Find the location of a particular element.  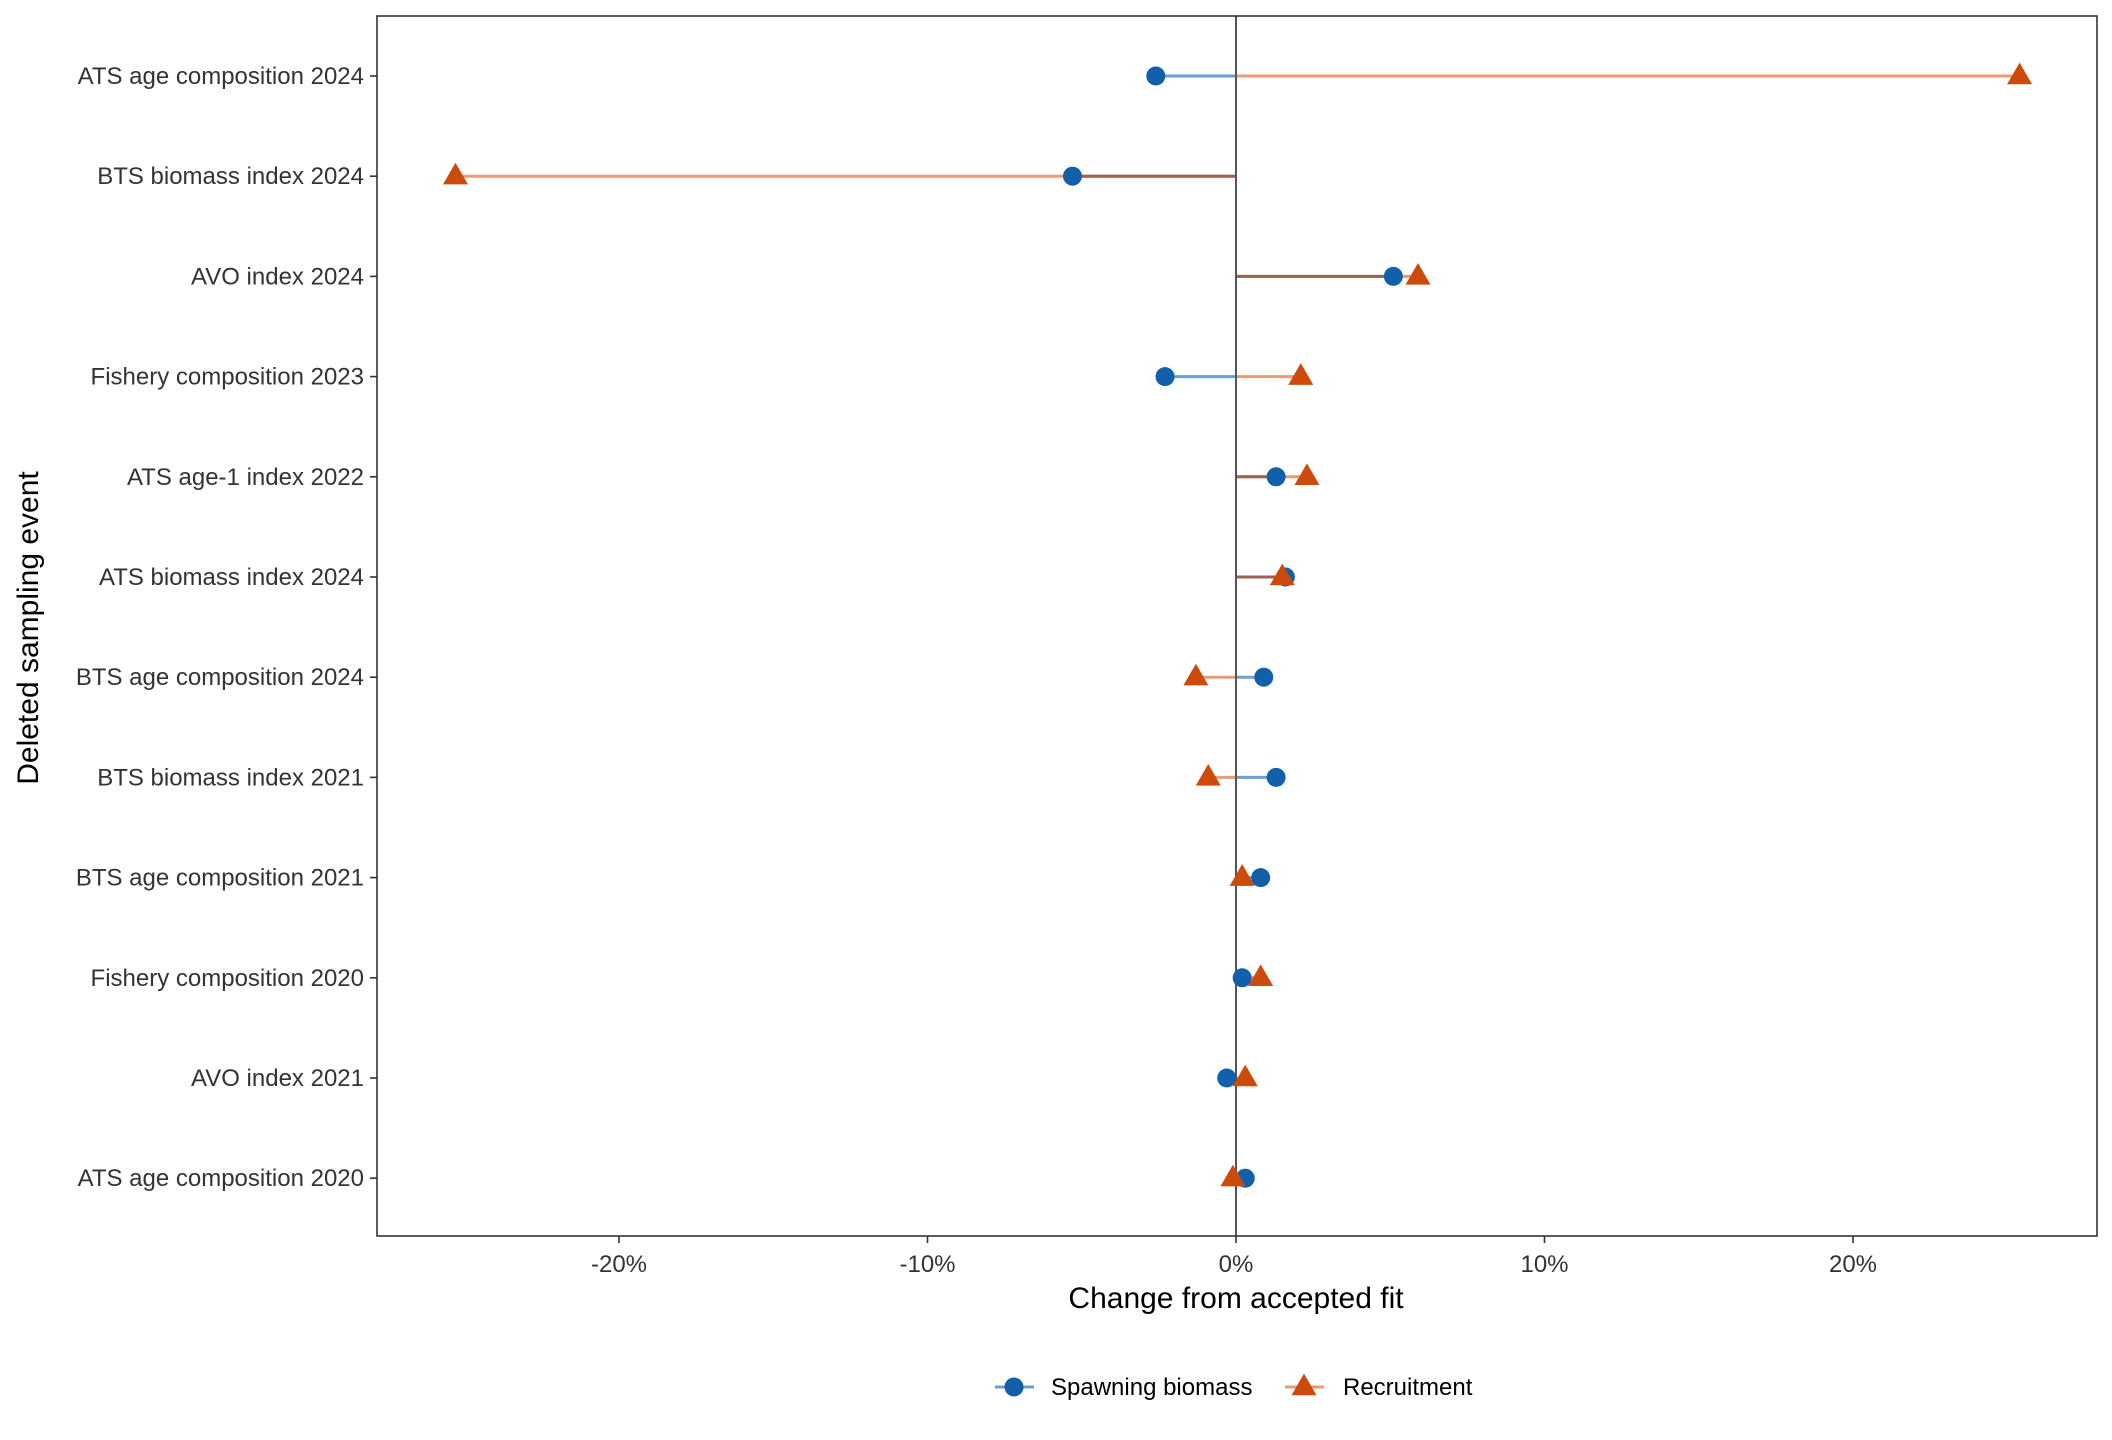

y-tick-label: ATS age-1 index 2022 is located at coordinates (245, 477).